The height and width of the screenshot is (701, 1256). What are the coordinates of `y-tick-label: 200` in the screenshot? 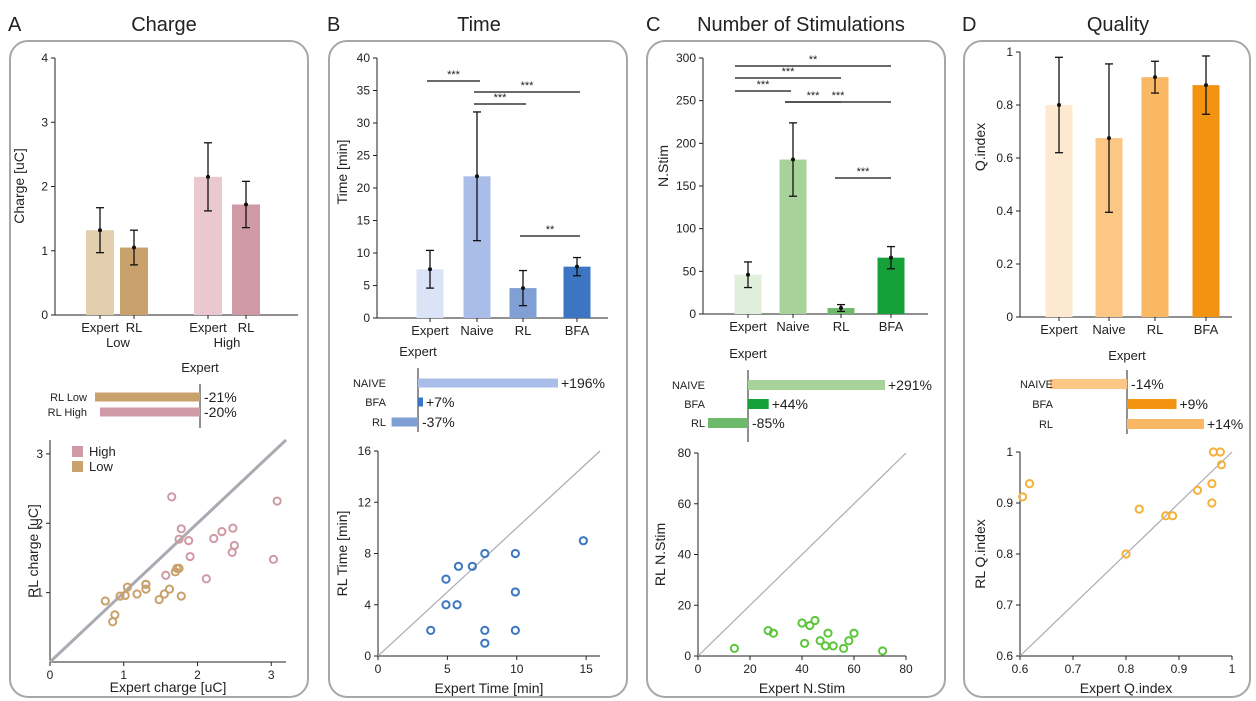 It's located at (686, 143).